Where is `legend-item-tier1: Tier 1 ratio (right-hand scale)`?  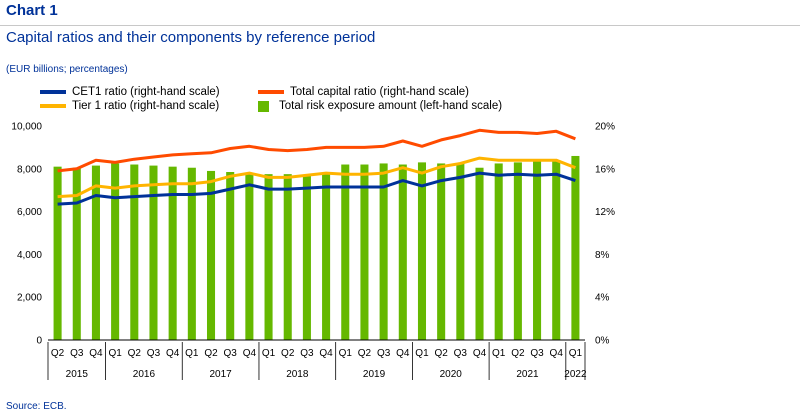 legend-item-tier1: Tier 1 ratio (right-hand scale) is located at coordinates (129, 106).